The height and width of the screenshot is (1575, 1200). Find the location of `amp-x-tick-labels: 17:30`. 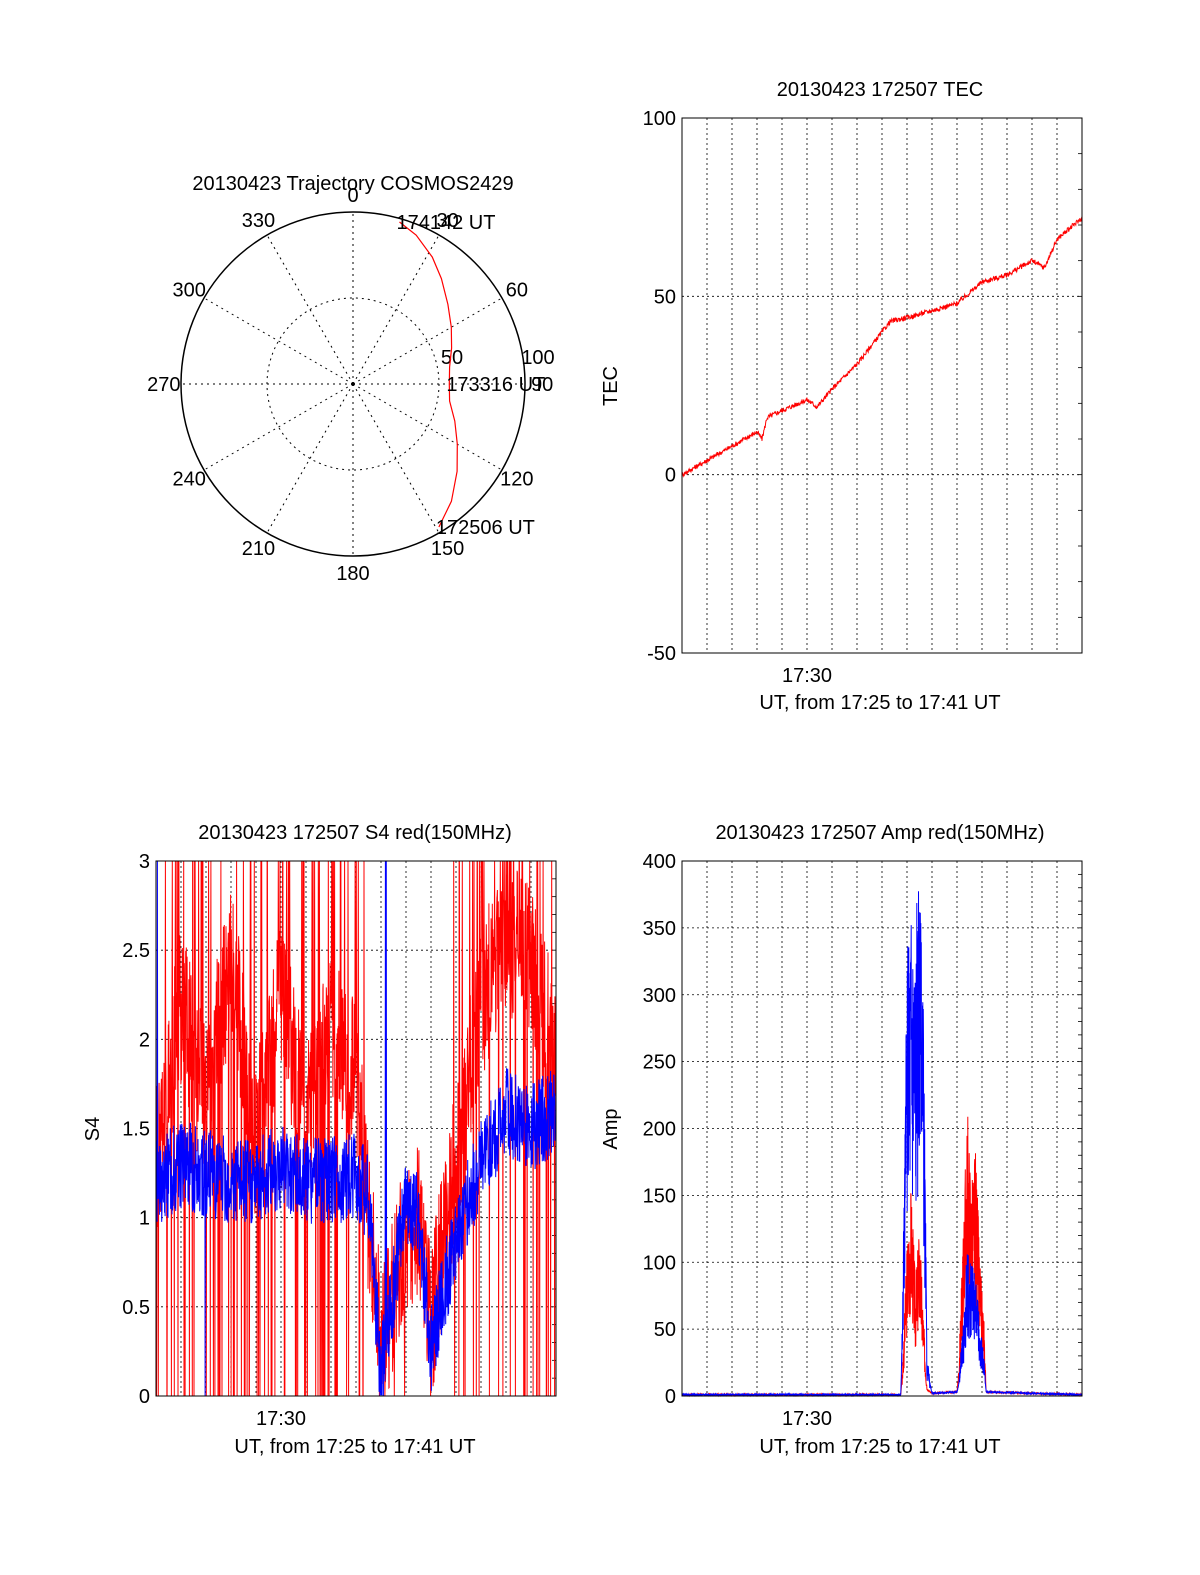

amp-x-tick-labels: 17:30 is located at coordinates (807, 1419).